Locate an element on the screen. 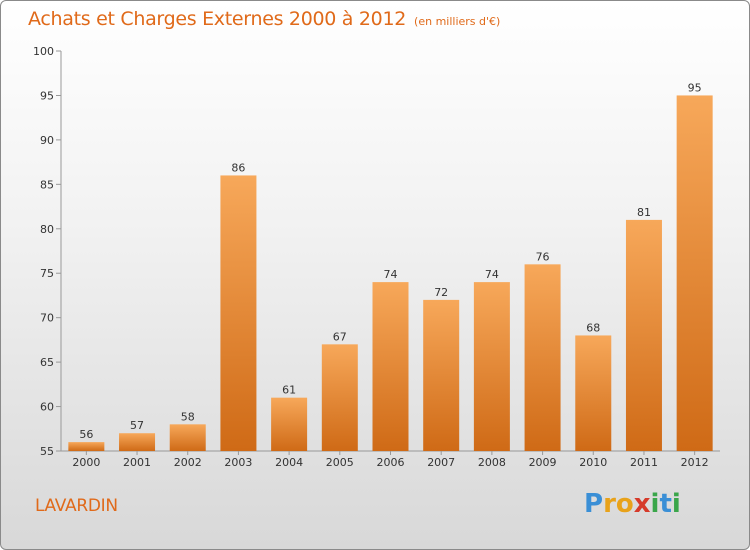 The height and width of the screenshot is (550, 750). x-tick-label: 2003 is located at coordinates (238, 462).